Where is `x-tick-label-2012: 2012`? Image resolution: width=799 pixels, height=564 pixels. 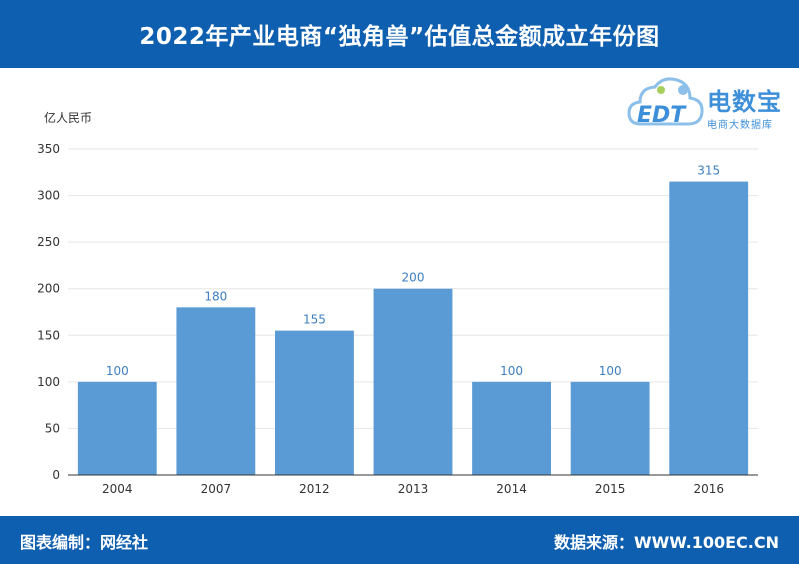
x-tick-label-2012: 2012 is located at coordinates (314, 489).